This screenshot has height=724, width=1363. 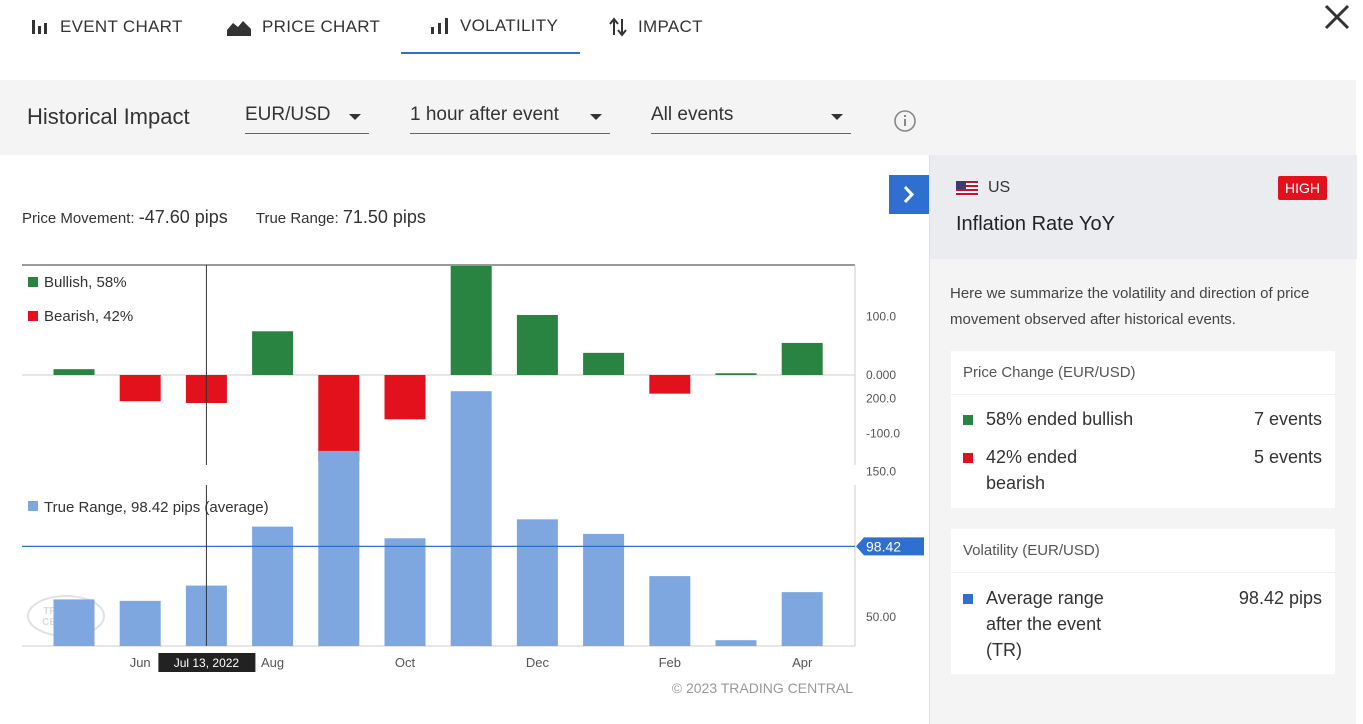 I want to click on bearish-legend-square, so click(x=33, y=316).